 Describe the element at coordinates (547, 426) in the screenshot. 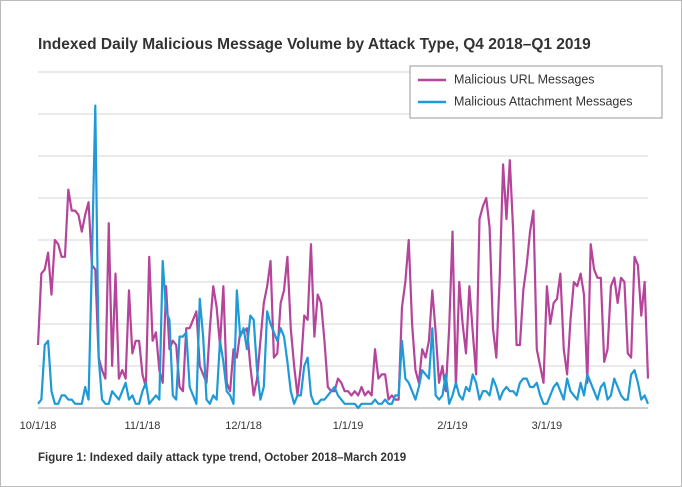

I see `x-tick-label: 3/1/19` at that location.